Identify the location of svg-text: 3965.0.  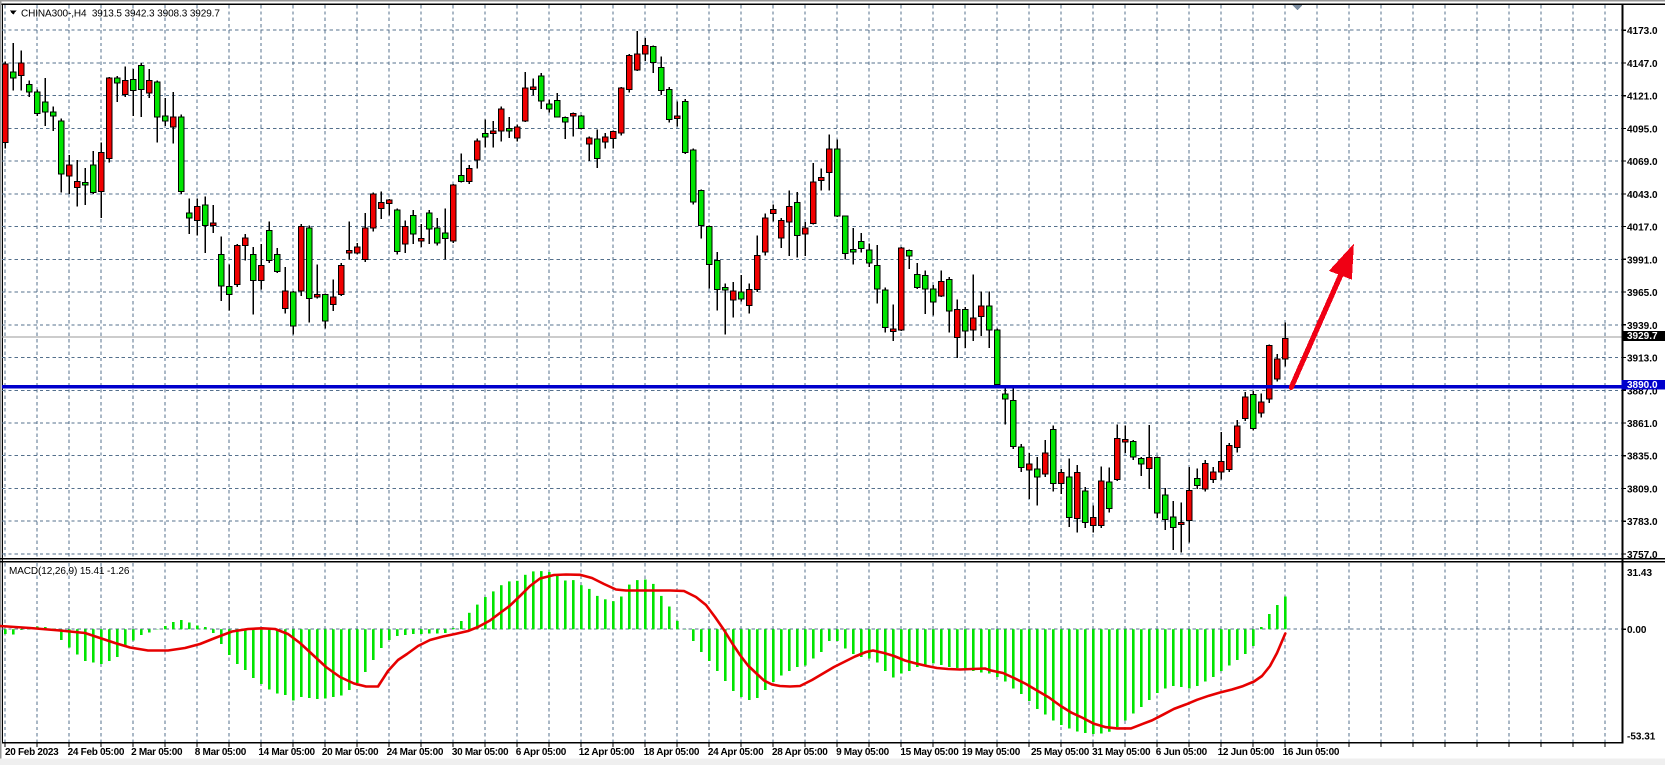
(1642, 293).